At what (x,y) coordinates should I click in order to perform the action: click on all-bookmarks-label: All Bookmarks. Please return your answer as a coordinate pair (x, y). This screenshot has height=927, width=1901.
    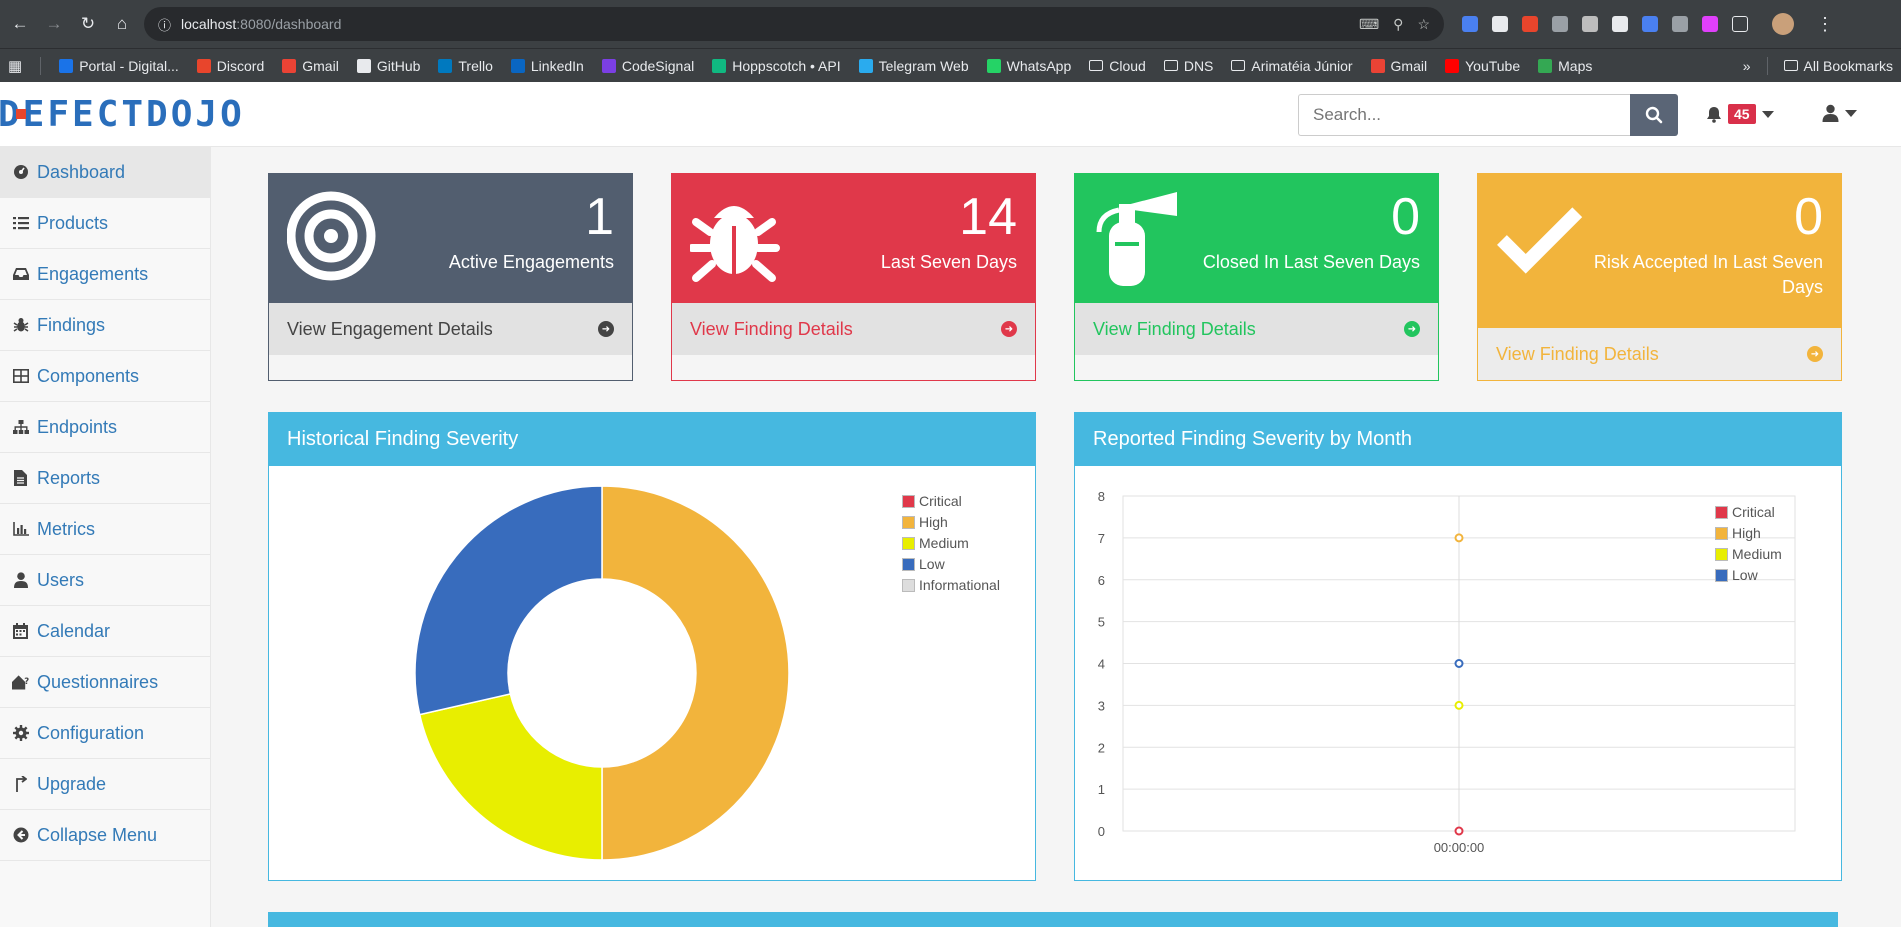
    Looking at the image, I should click on (1848, 65).